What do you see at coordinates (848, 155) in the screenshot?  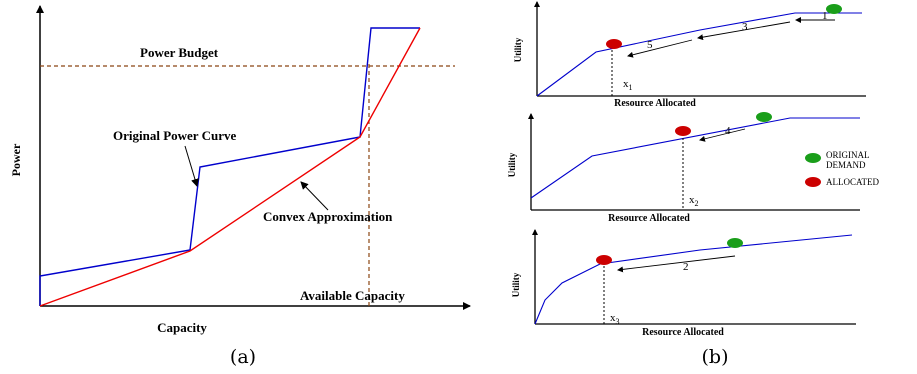 I see `legend-original-demand-label: ORIGINAL` at bounding box center [848, 155].